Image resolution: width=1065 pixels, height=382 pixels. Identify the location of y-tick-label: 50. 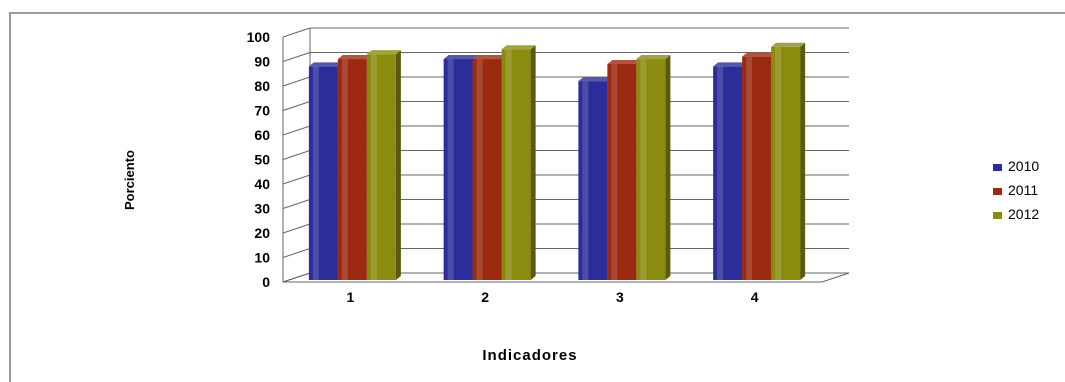
(262, 160).